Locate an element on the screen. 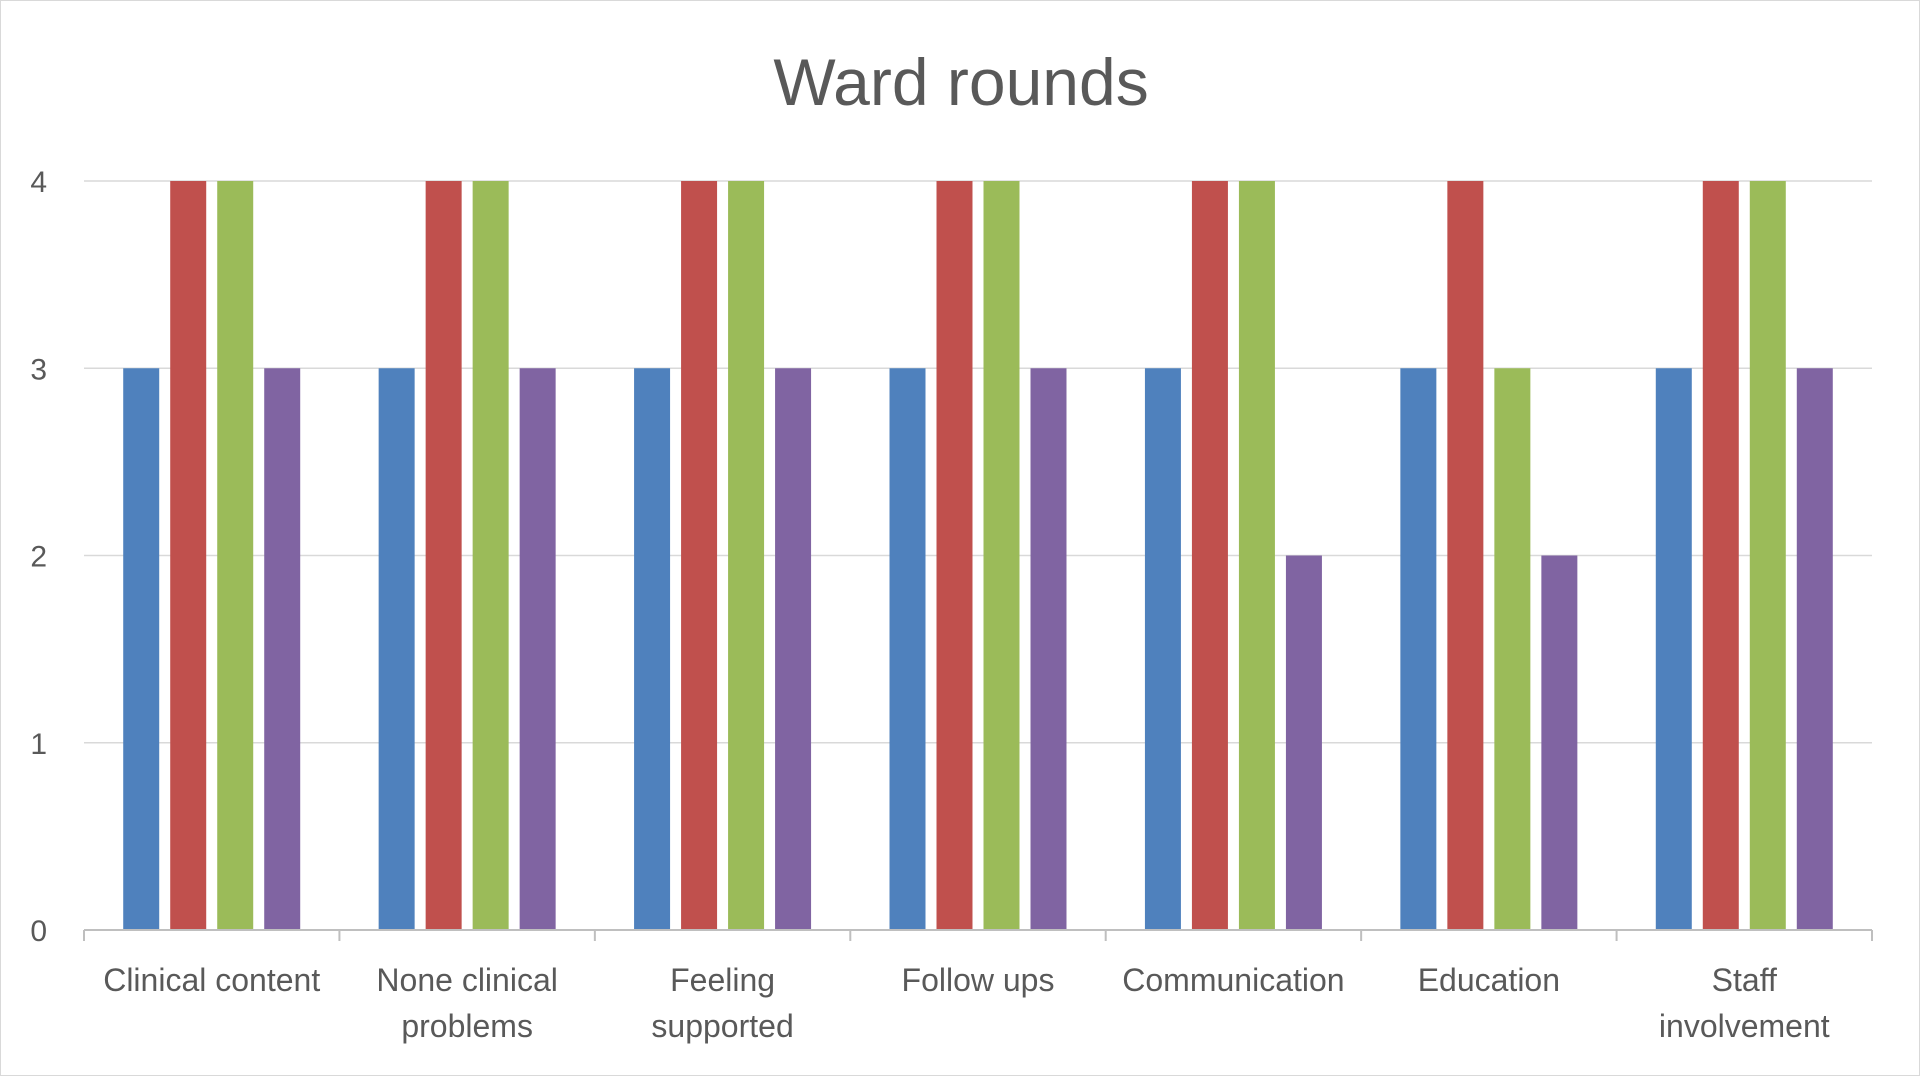 This screenshot has height=1077, width=1920. x-category-label: Follow ups is located at coordinates (978, 980).